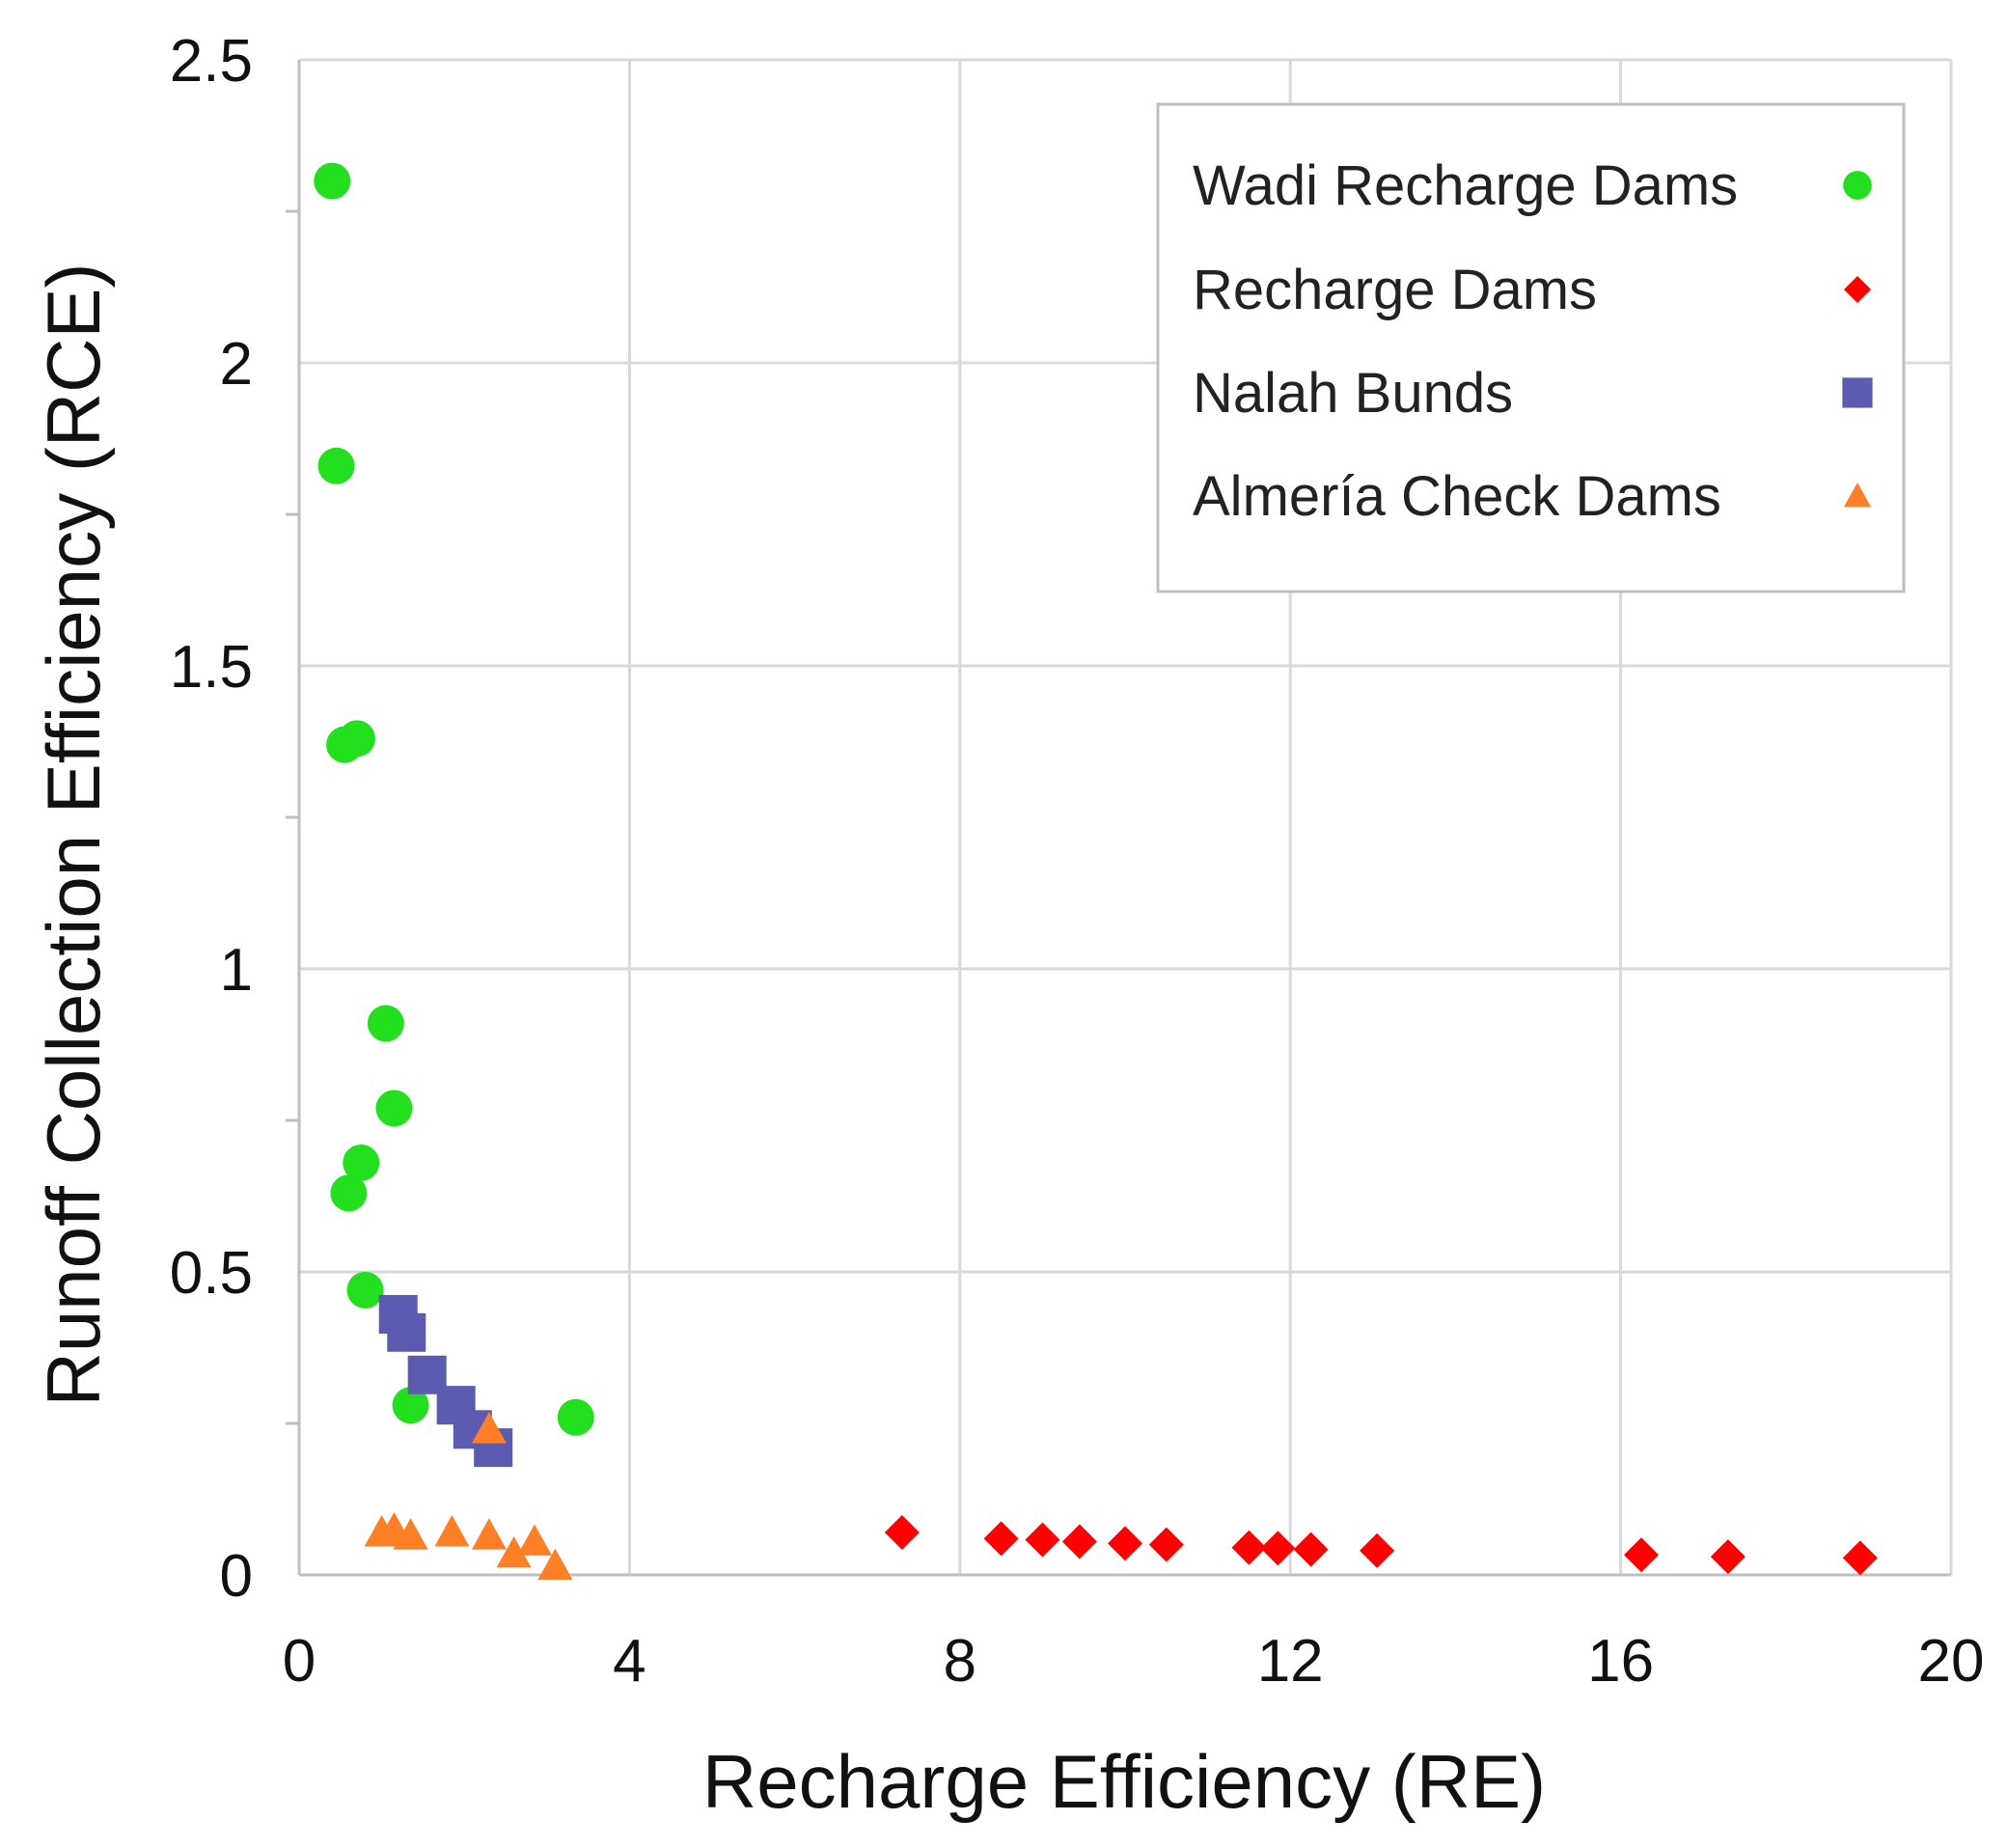 The image size is (2007, 1848). I want to click on y-tick-label: 2.5, so click(211, 61).